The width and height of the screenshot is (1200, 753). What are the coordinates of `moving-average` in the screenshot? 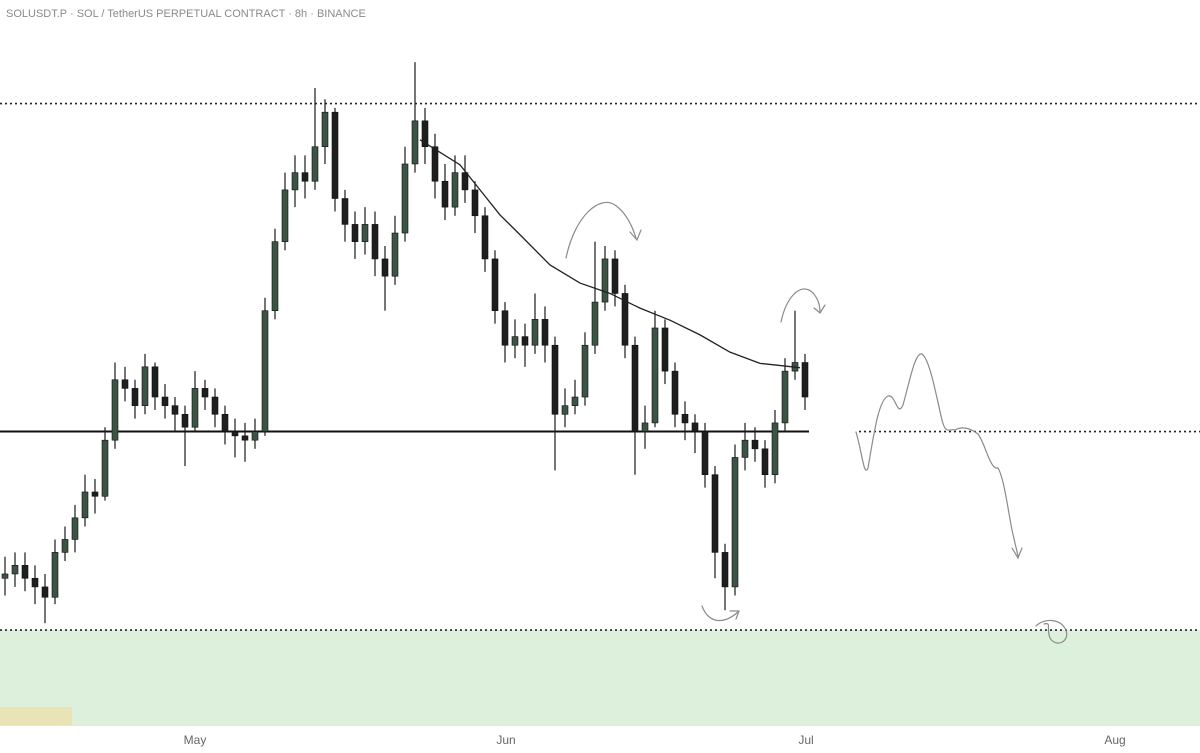 It's located at (610, 254).